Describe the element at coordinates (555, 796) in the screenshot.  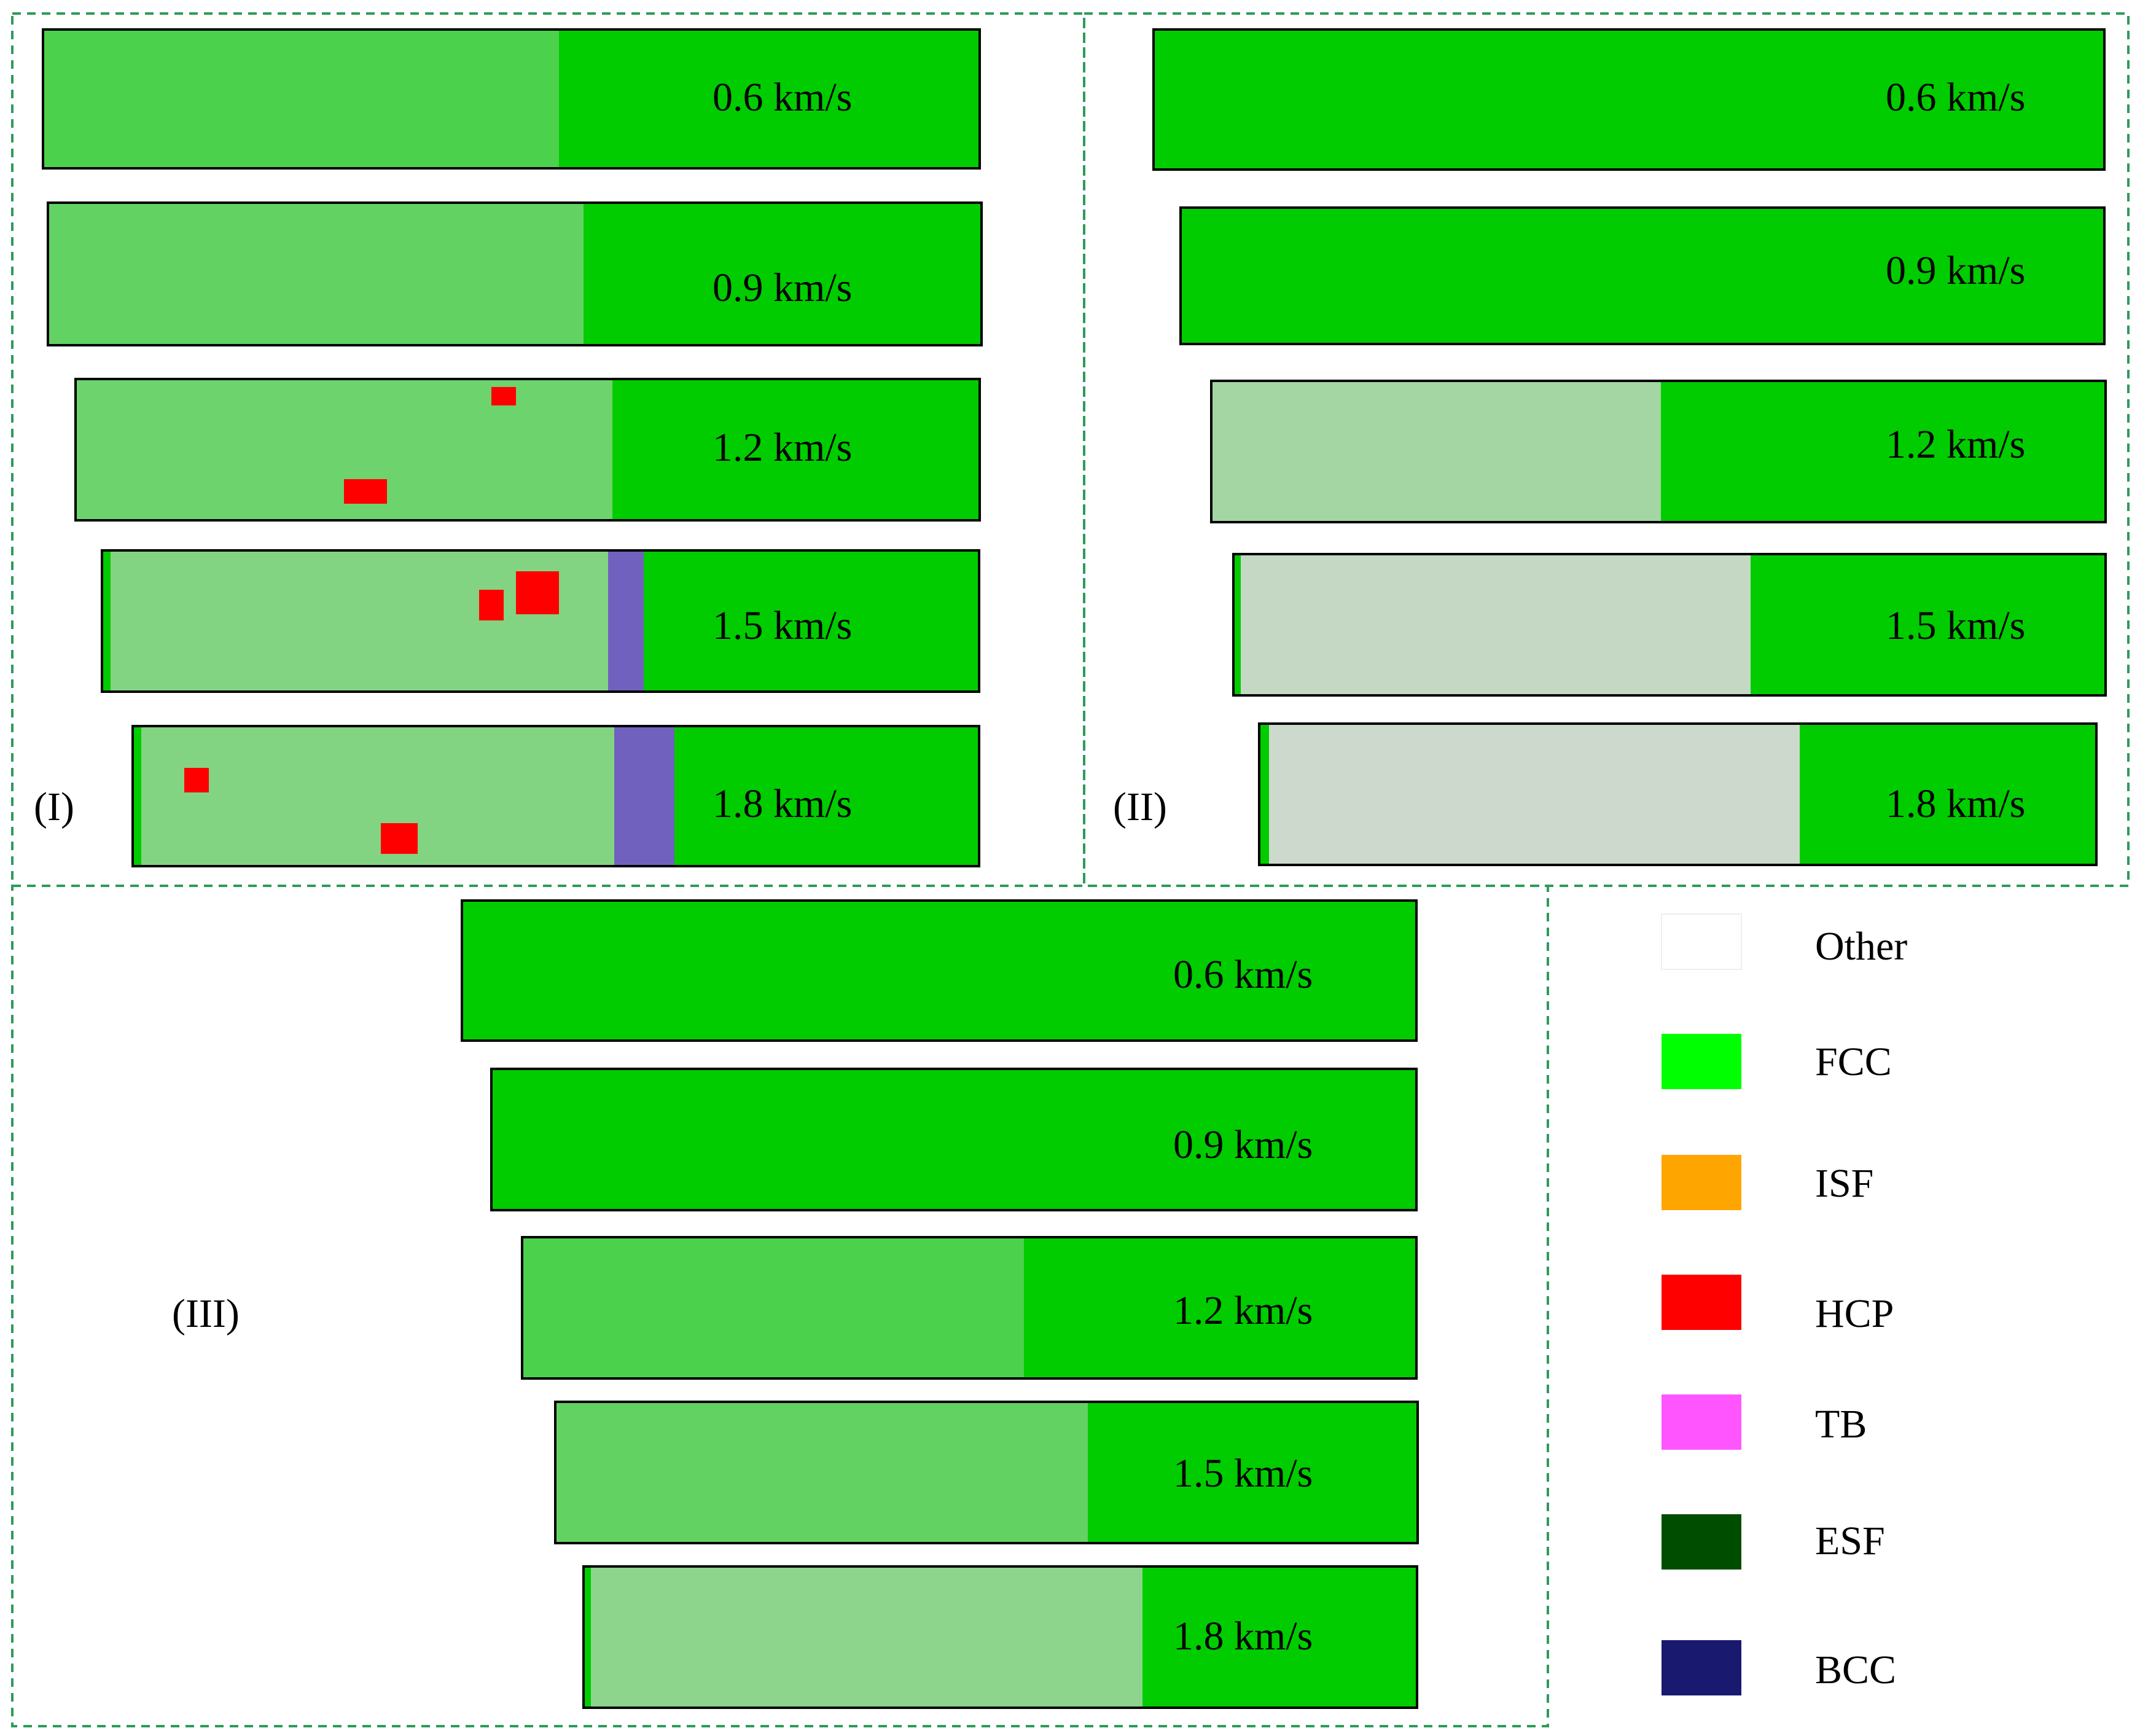
I see `sample-I-5: 1.8 km/s` at that location.